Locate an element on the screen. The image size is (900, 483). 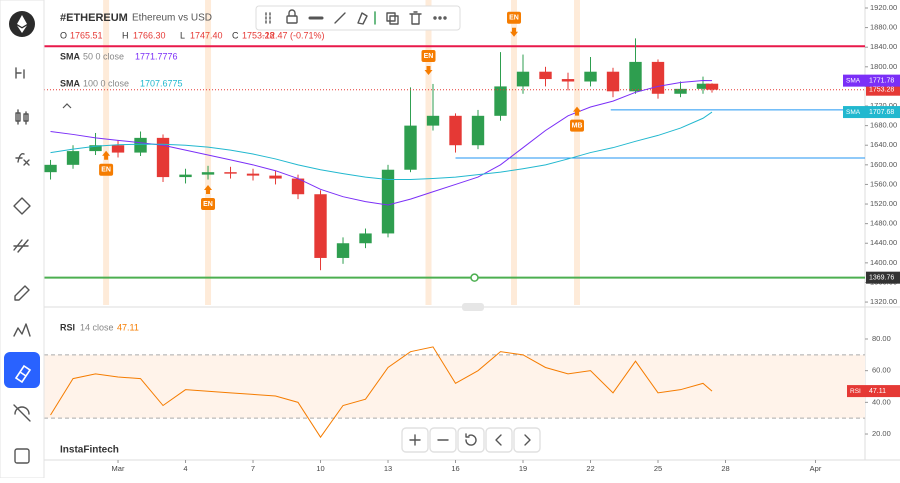
signal-label: MB is located at coordinates (577, 125).